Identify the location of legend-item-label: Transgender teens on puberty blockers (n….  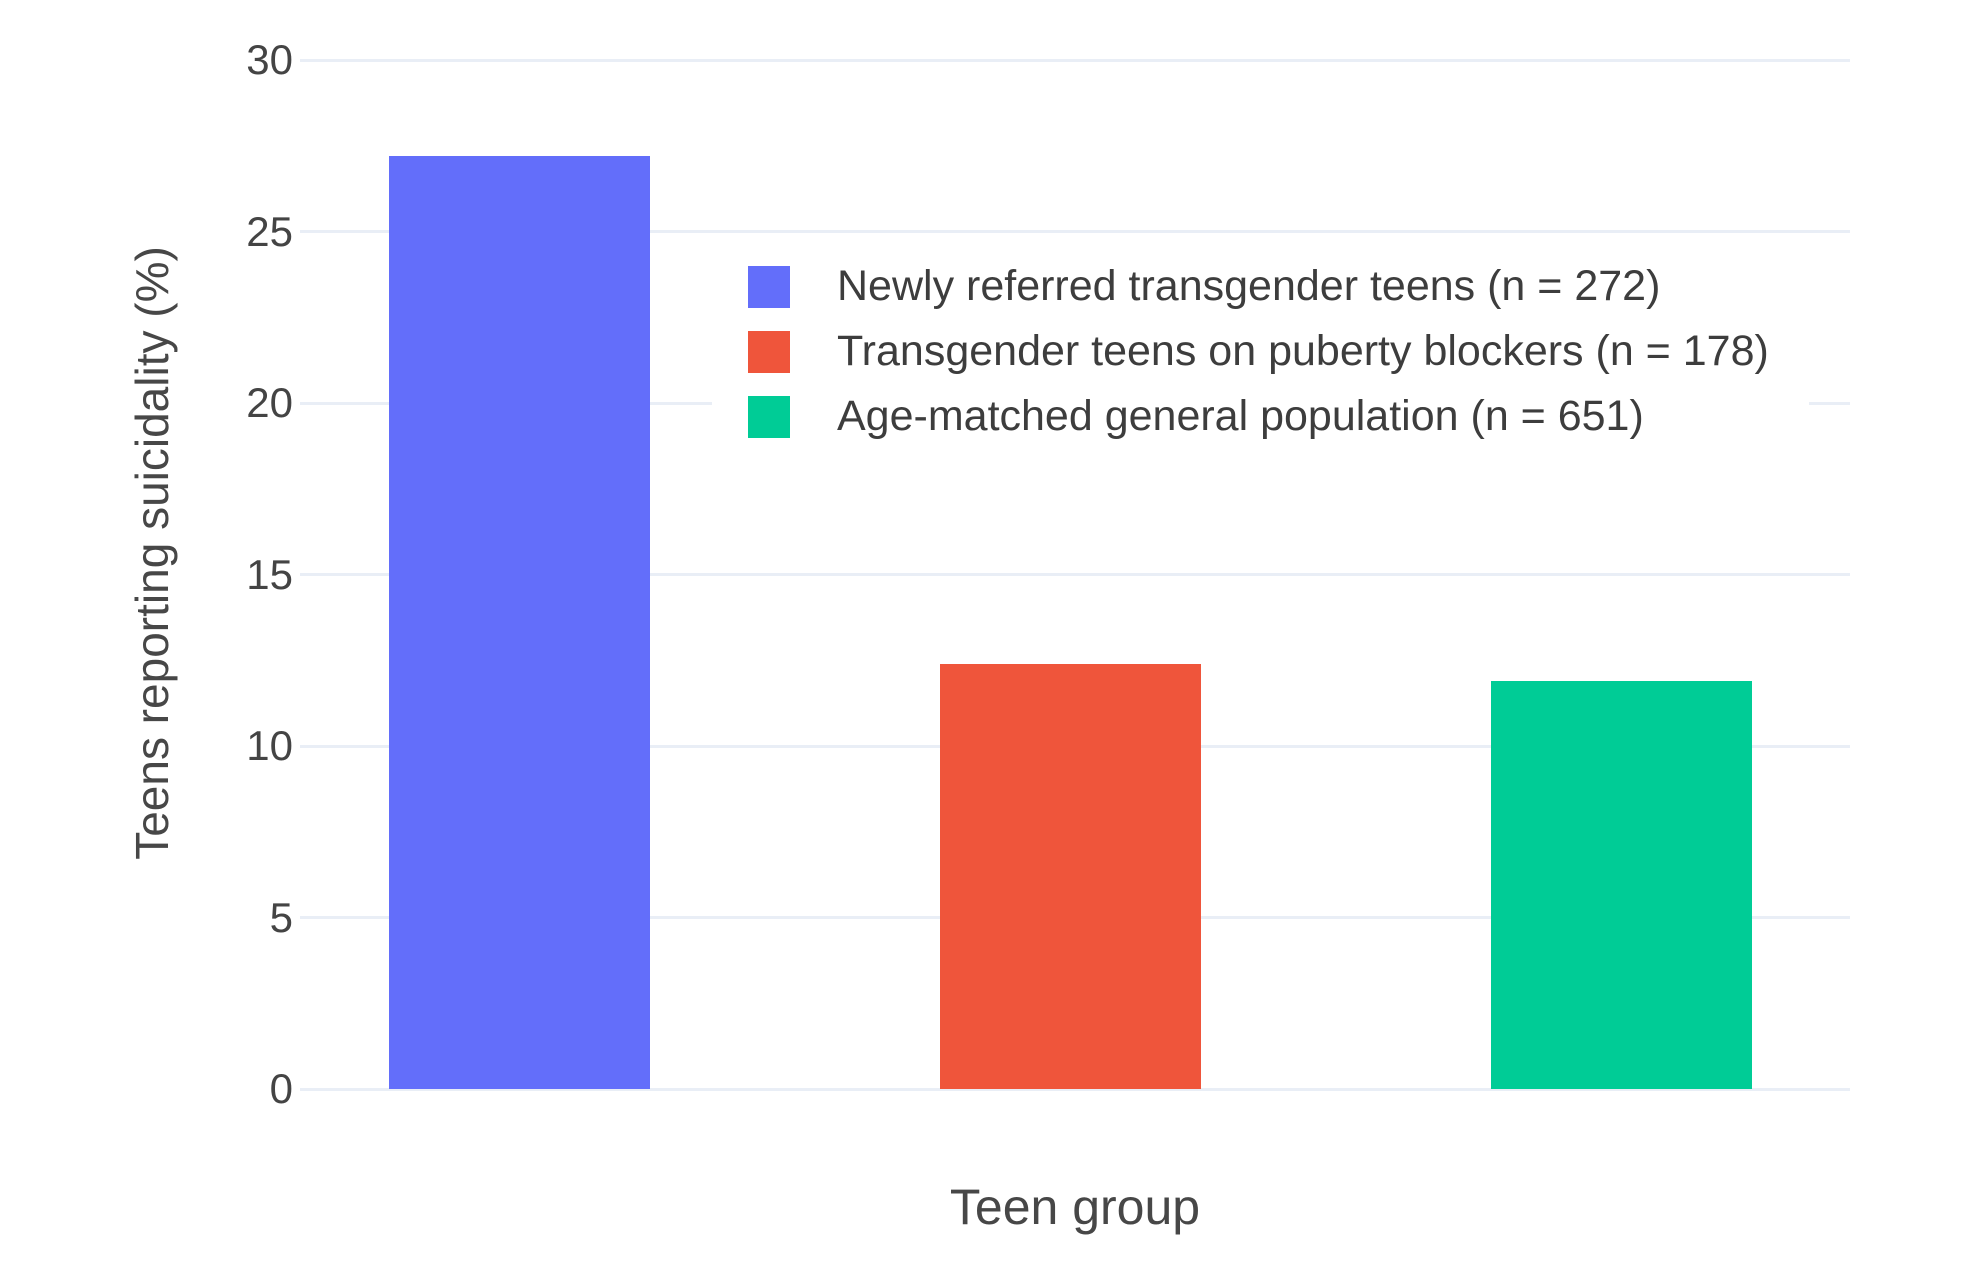
(1303, 351).